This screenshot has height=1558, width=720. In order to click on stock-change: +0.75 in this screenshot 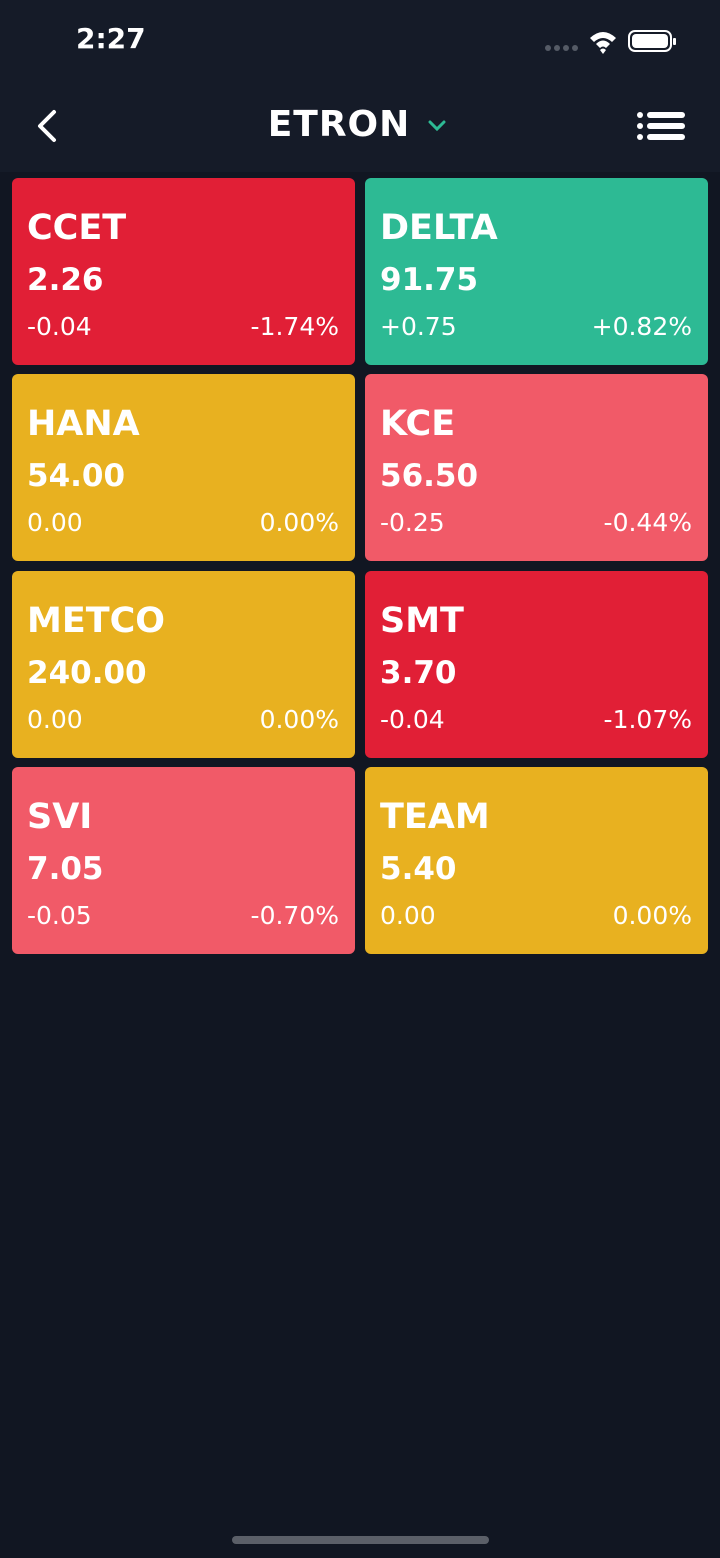, I will do `click(418, 326)`.